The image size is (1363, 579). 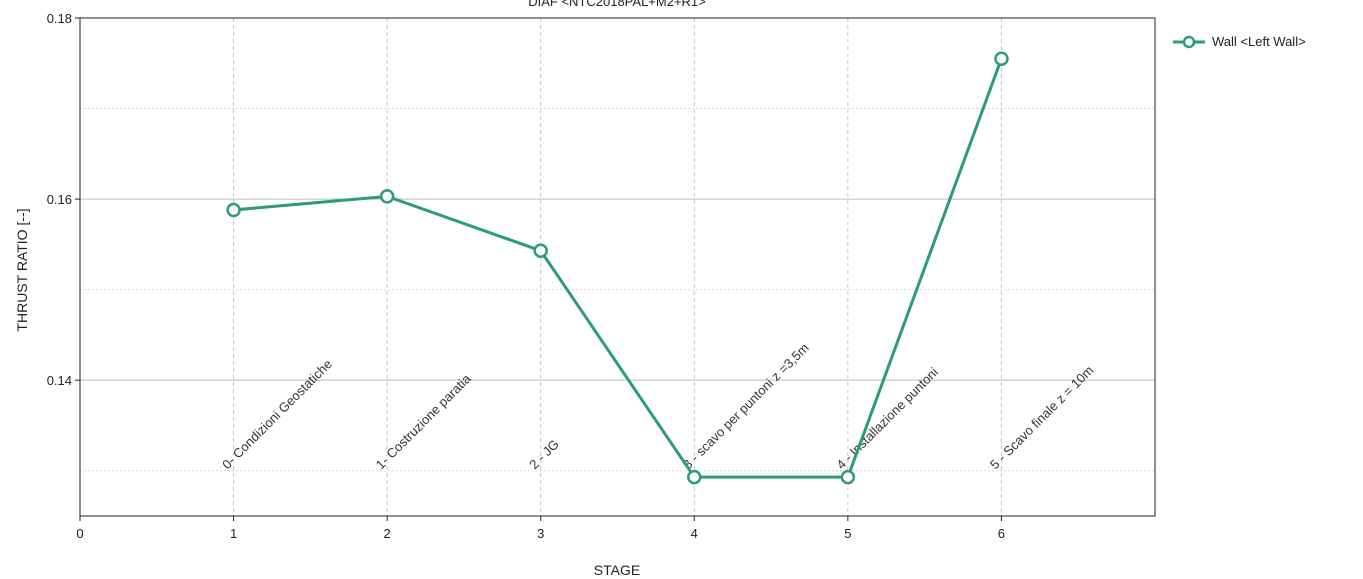 What do you see at coordinates (22, 269) in the screenshot?
I see `y-axis-title: THRUST RATIO [--]` at bounding box center [22, 269].